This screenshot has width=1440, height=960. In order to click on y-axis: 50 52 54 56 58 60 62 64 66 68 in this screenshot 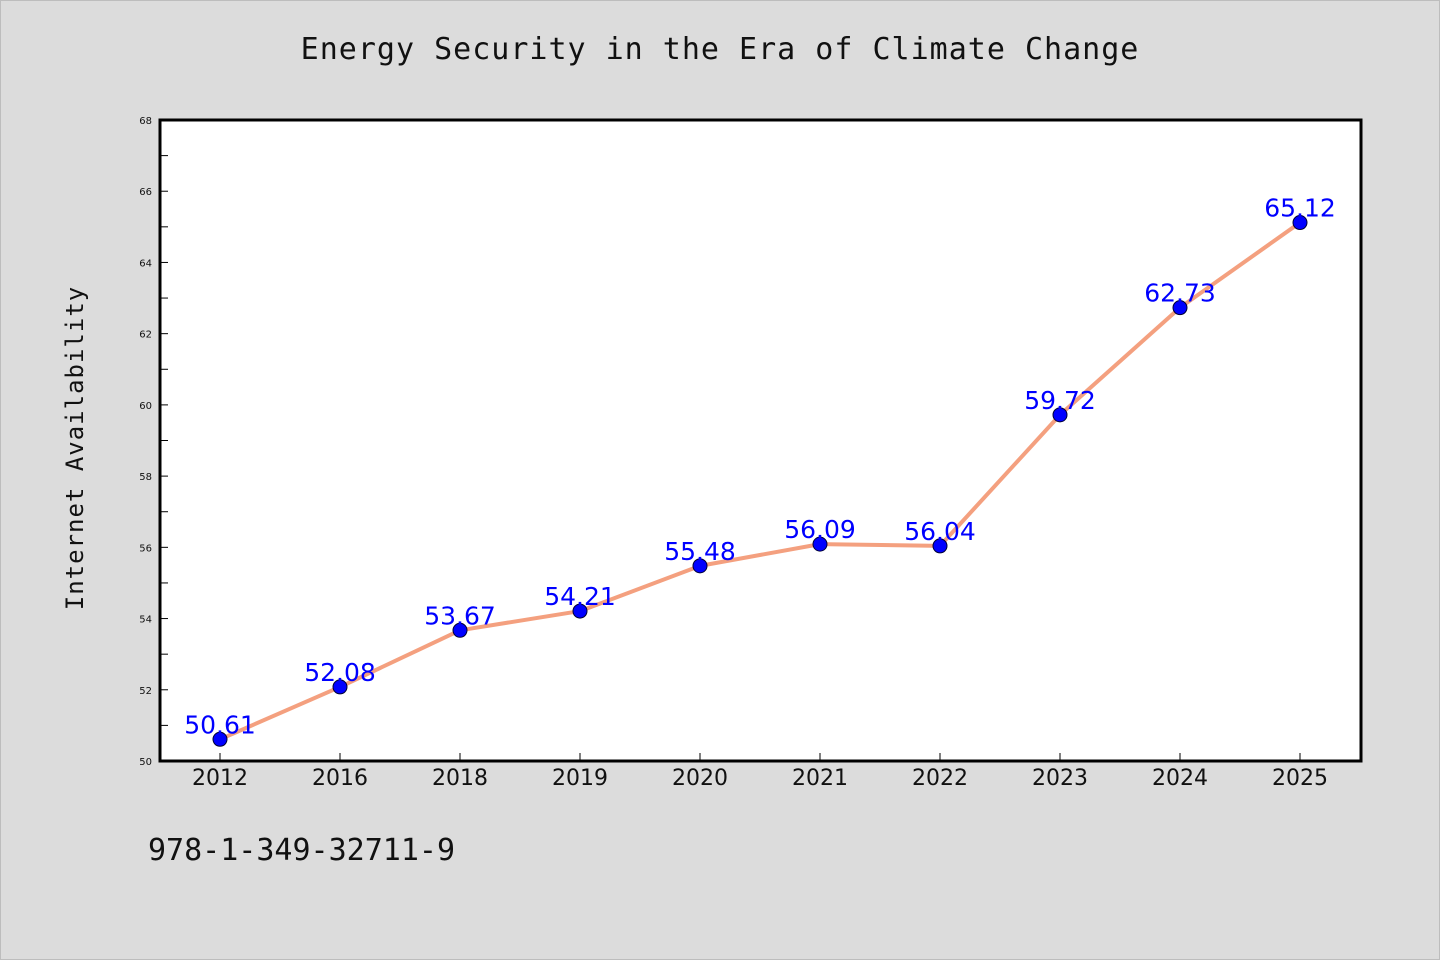, I will do `click(153, 442)`.